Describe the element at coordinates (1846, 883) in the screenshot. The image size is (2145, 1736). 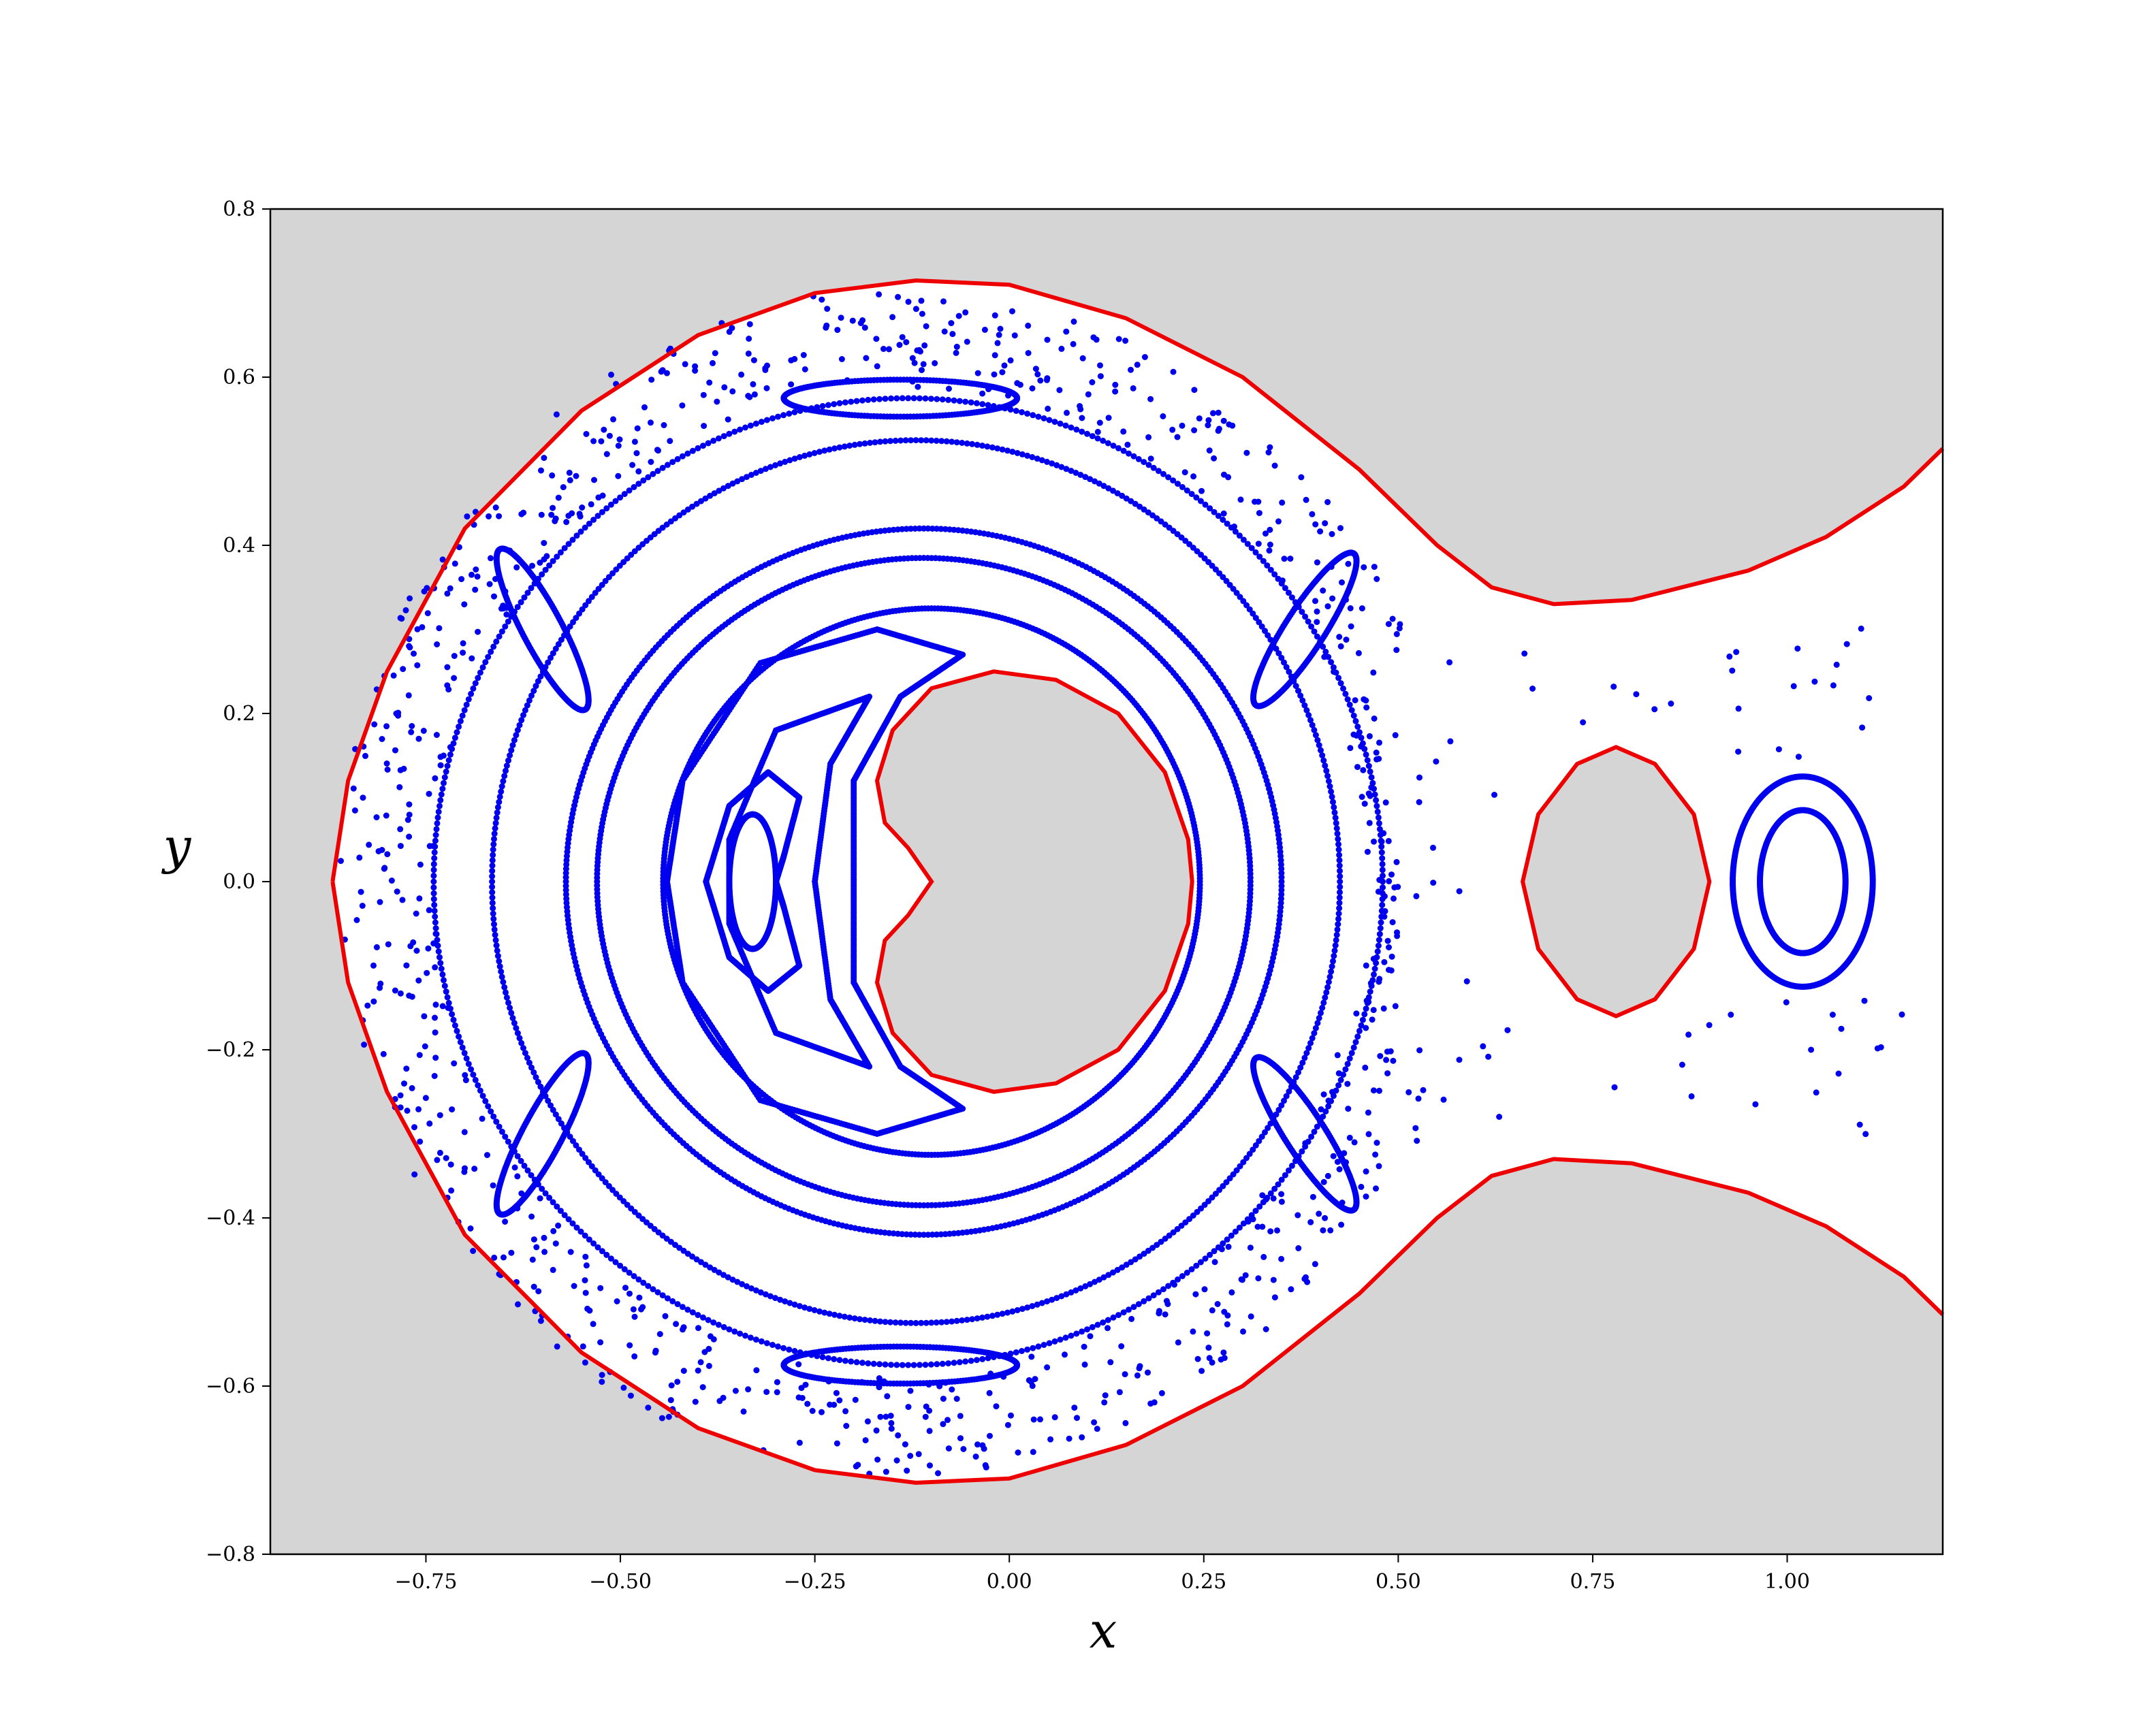
I see `orbit-ring-6-point` at that location.